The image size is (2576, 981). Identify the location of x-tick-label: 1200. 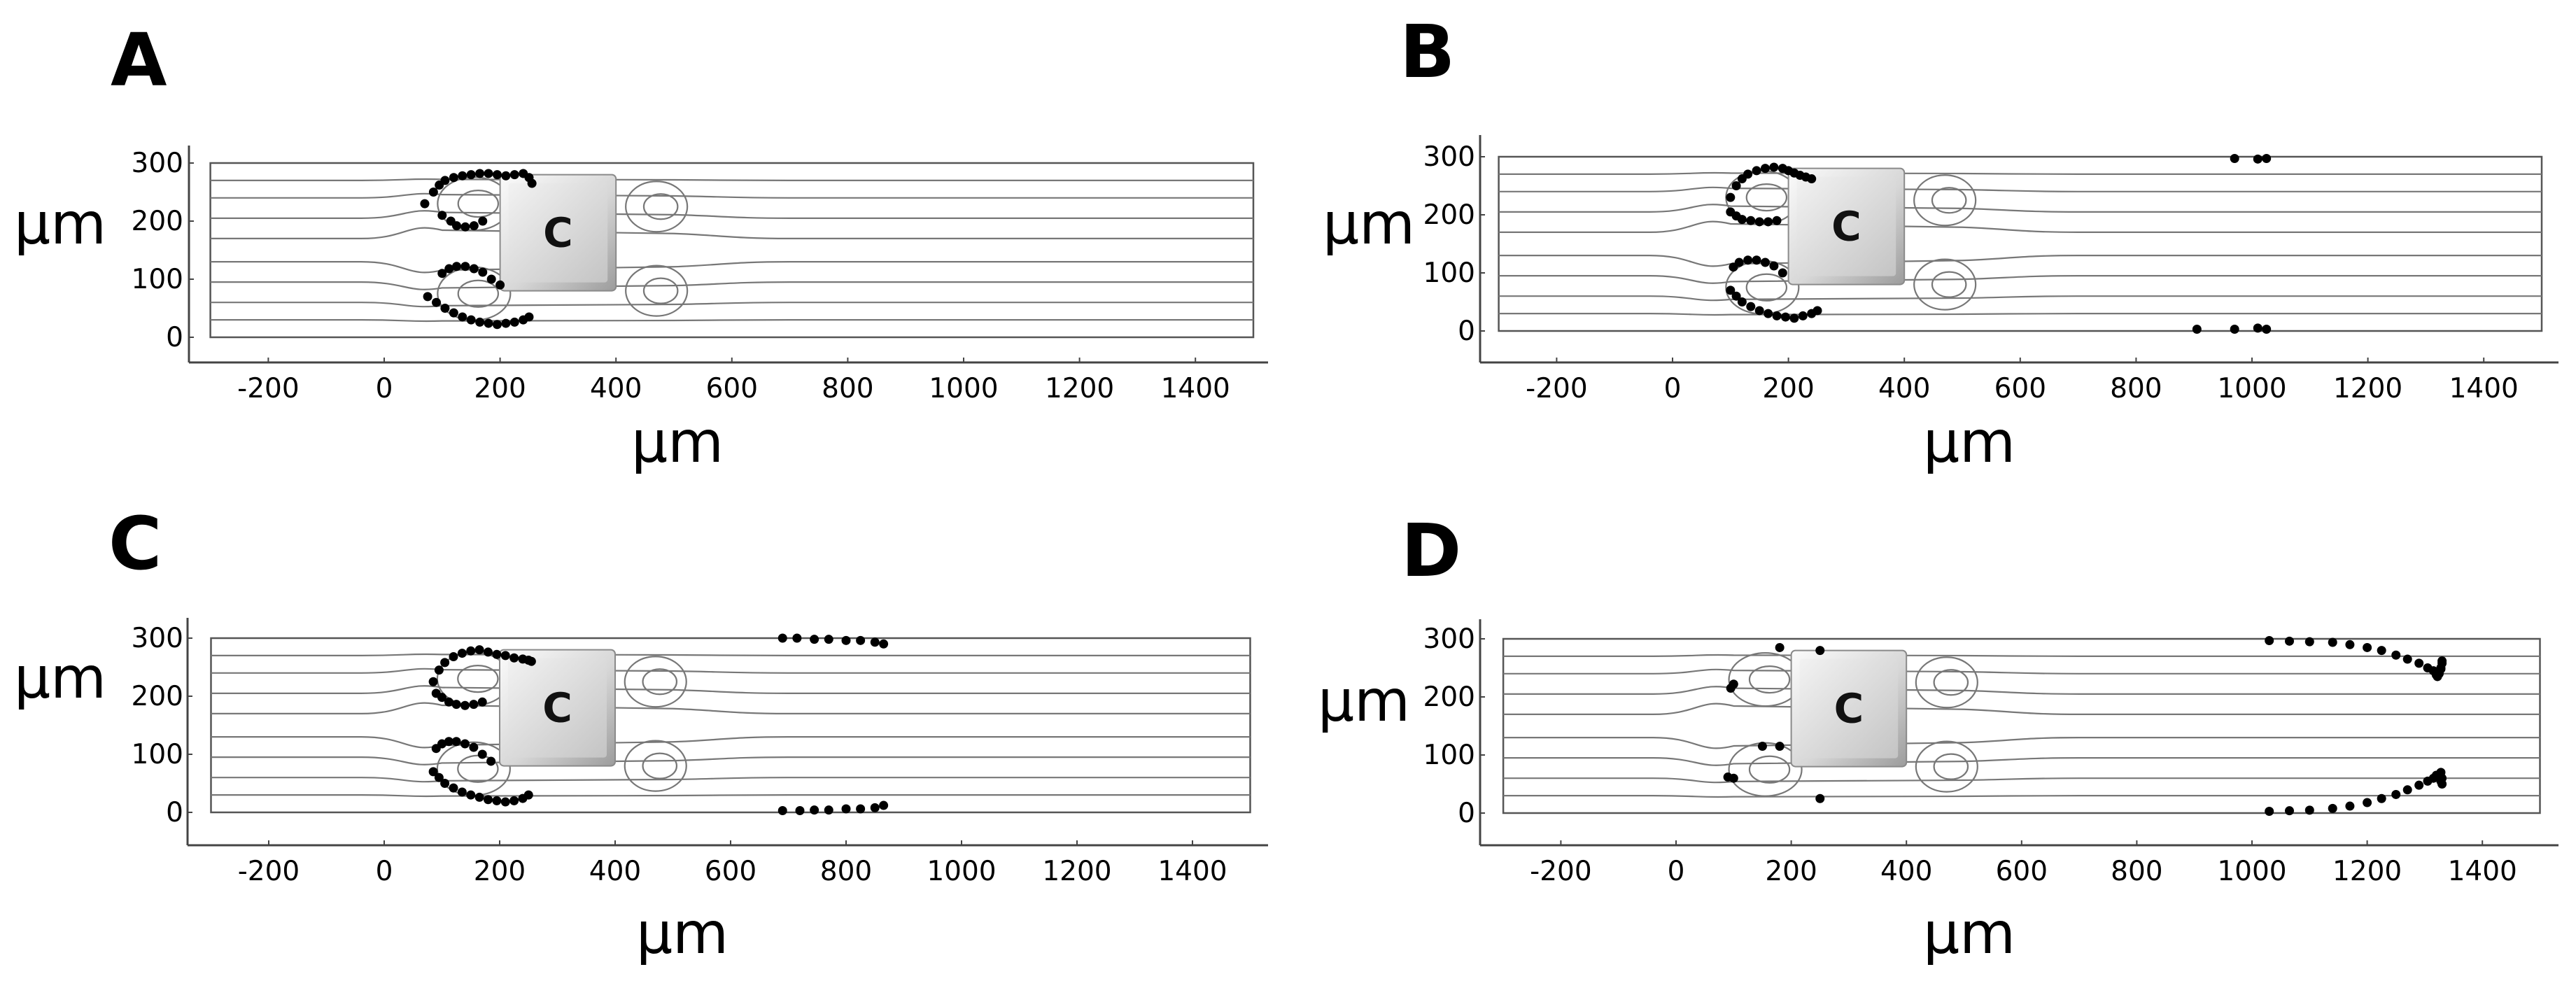
(2367, 388).